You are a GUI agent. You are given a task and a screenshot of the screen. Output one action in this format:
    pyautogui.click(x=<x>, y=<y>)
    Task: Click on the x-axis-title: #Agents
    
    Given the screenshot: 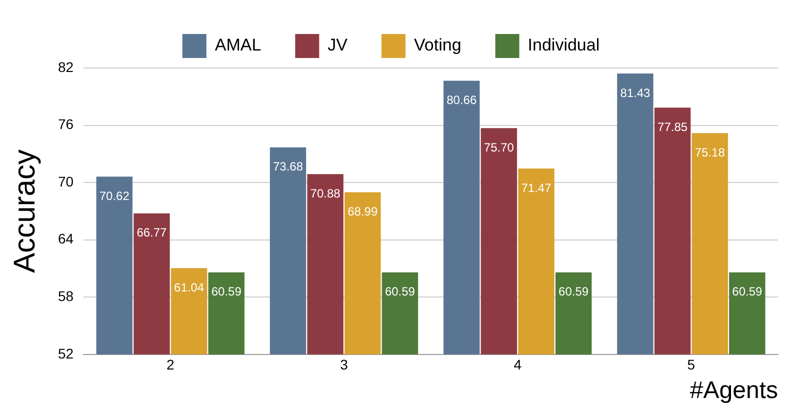 What is the action you would take?
    pyautogui.click(x=734, y=390)
    